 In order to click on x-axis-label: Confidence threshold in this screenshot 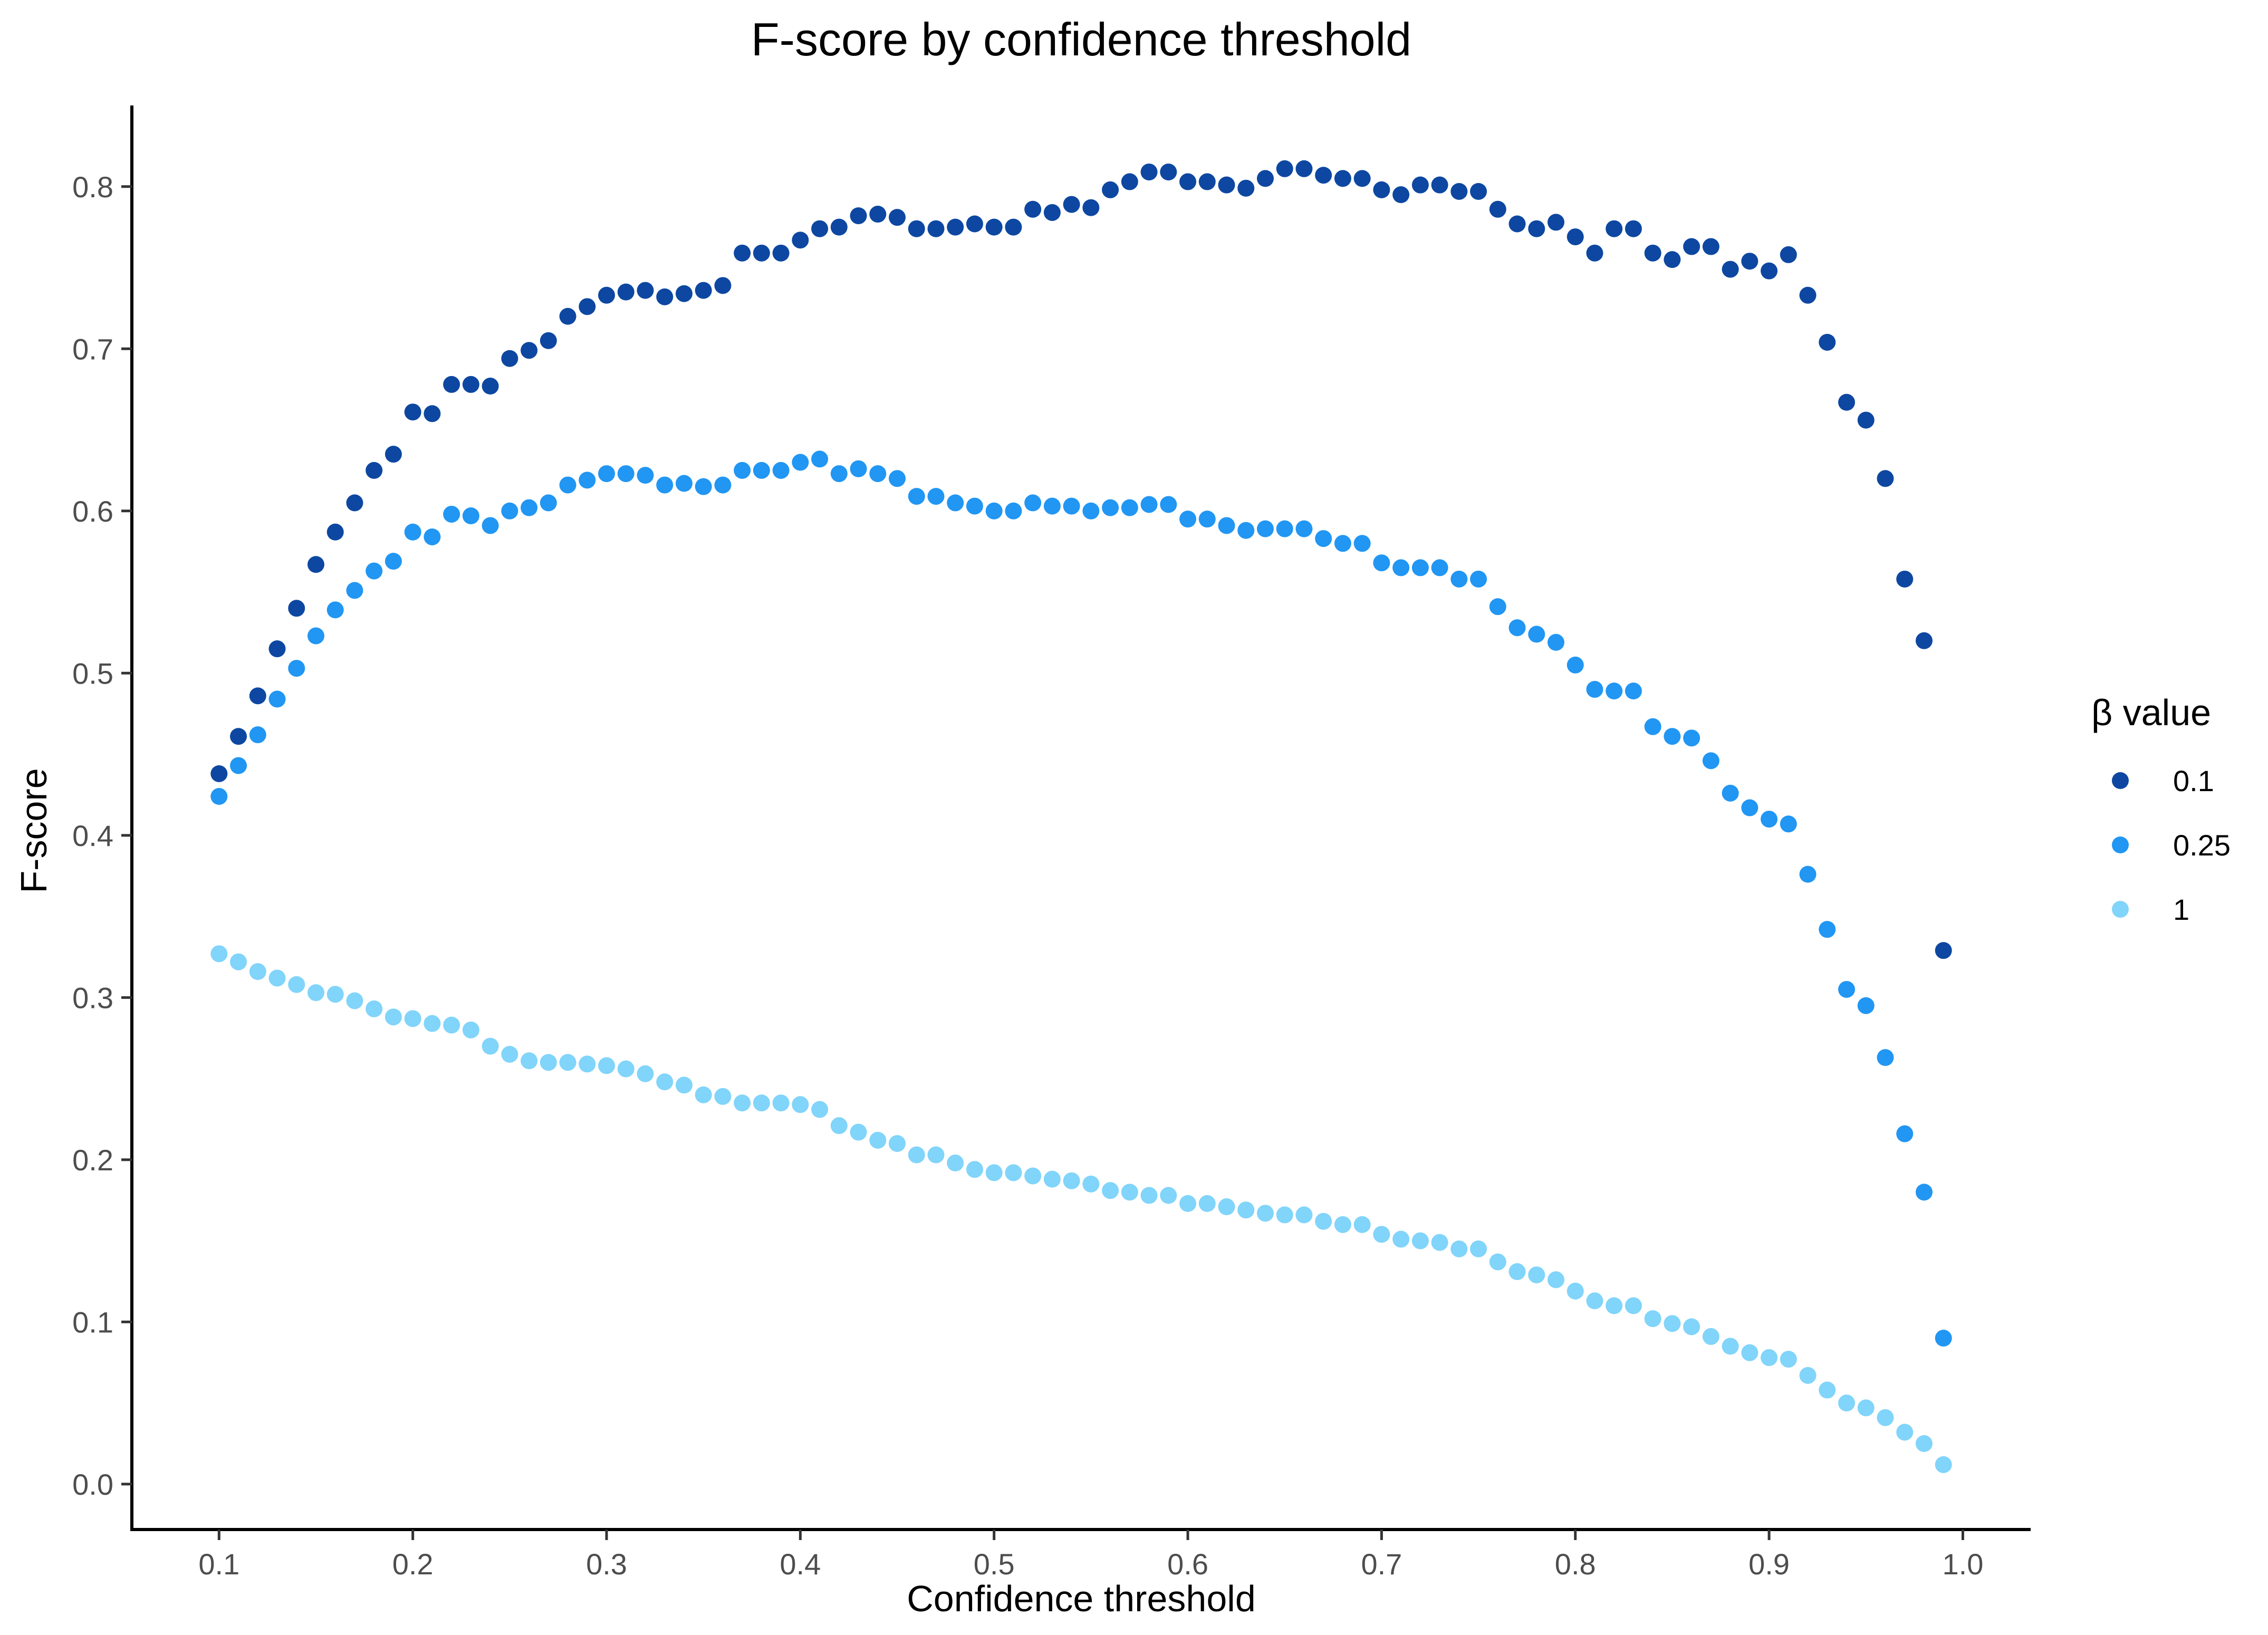, I will do `click(1082, 1599)`.